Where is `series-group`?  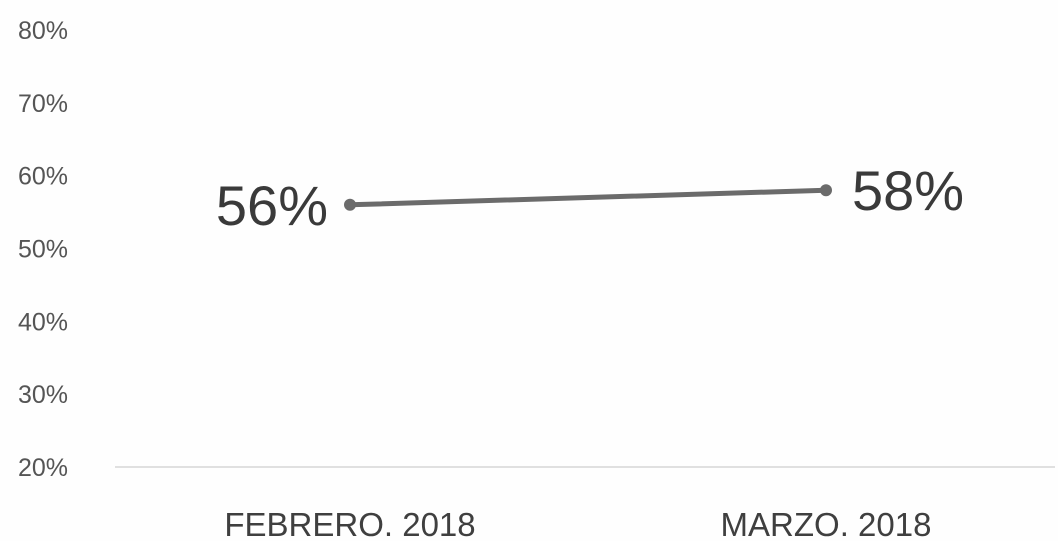
series-group is located at coordinates (588, 197).